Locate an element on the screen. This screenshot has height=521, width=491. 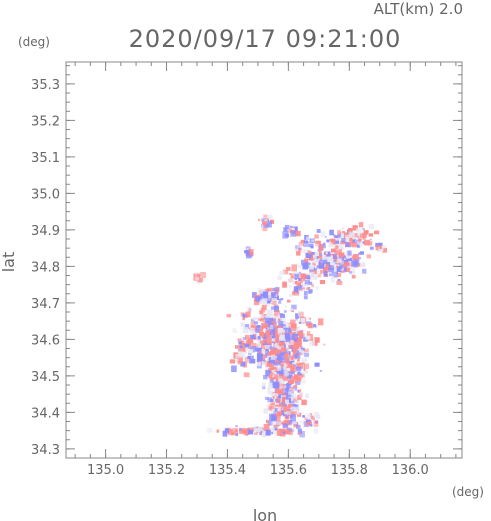
y-tick-label: 34.9 is located at coordinates (45, 231).